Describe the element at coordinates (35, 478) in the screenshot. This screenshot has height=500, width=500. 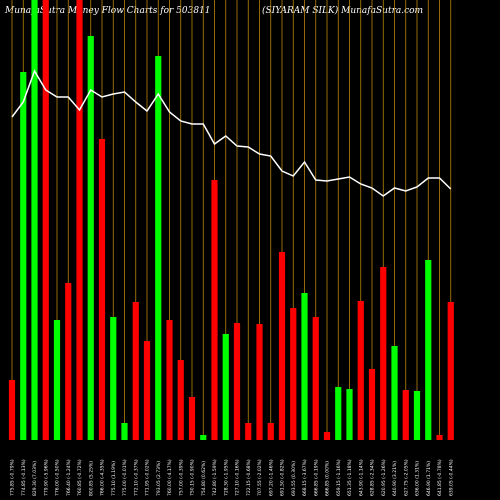
I see `x-tick-label: 829.30 (7.03%)` at that location.